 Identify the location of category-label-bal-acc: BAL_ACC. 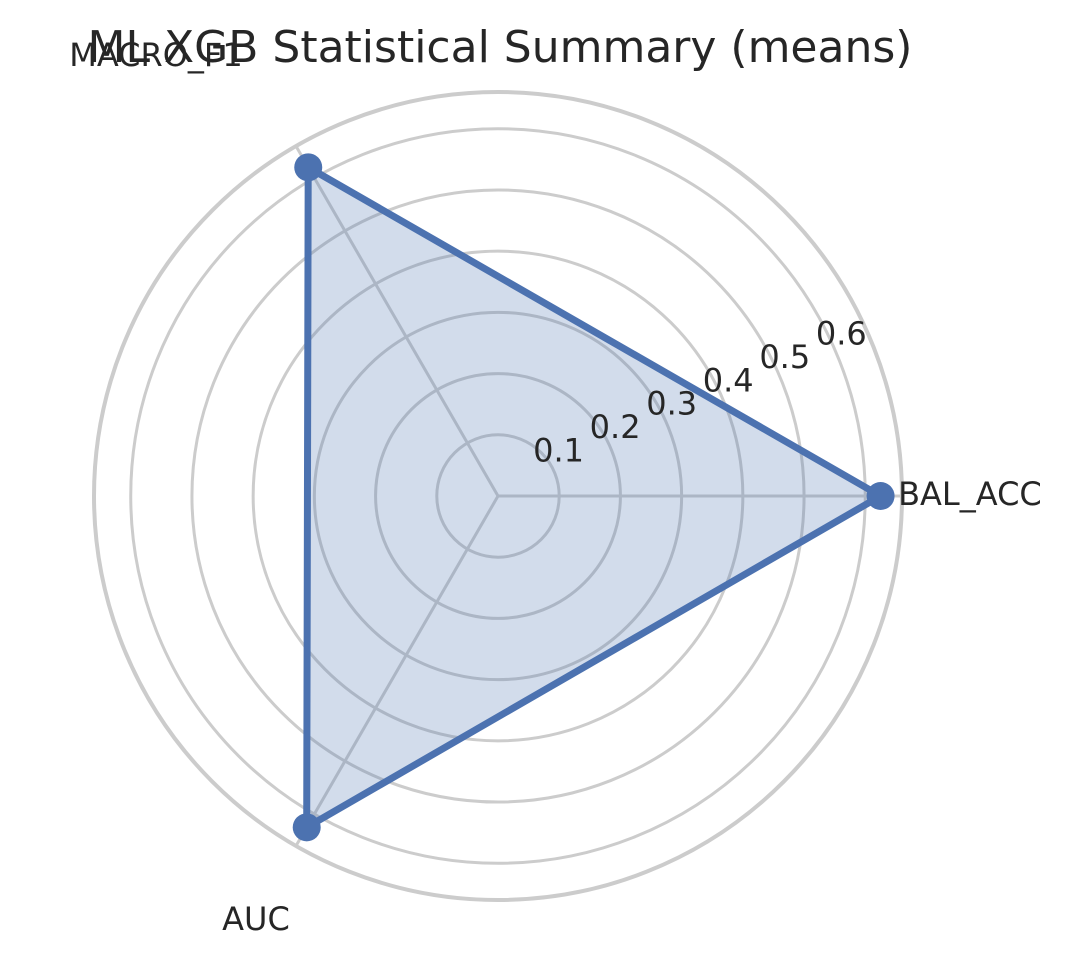
(970, 494).